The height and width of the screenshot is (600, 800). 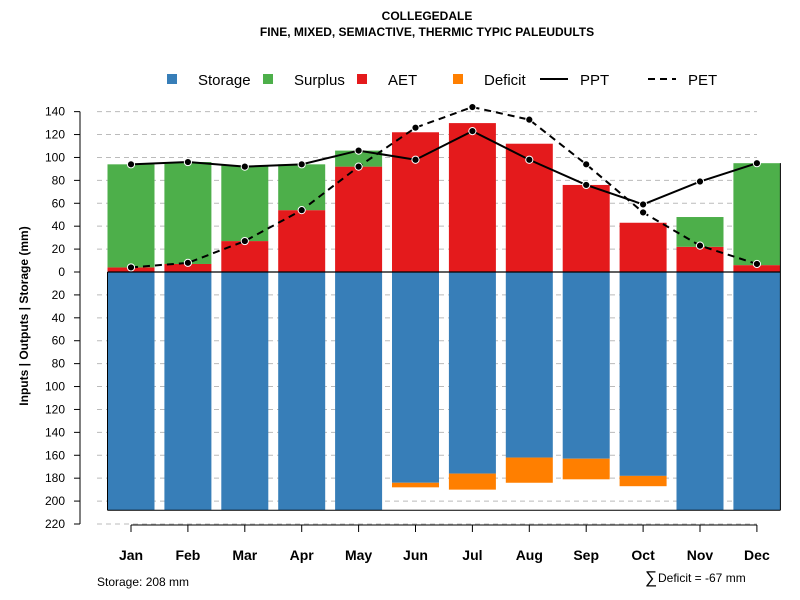 I want to click on y-tick-label: 0, so click(x=61, y=272).